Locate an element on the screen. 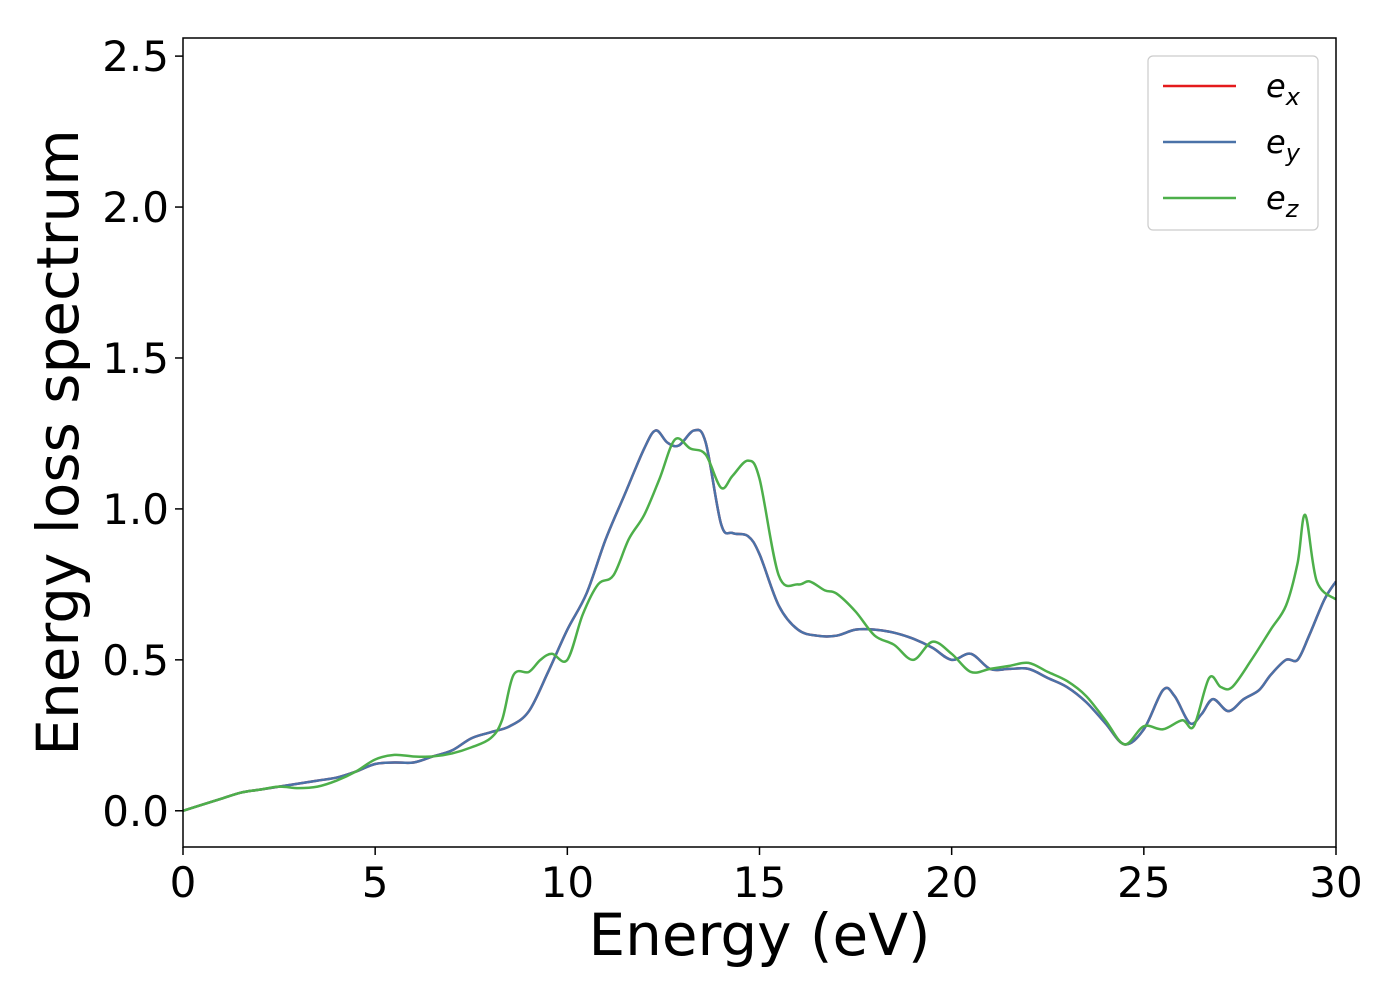  x-tick-label: 15 is located at coordinates (759, 882).